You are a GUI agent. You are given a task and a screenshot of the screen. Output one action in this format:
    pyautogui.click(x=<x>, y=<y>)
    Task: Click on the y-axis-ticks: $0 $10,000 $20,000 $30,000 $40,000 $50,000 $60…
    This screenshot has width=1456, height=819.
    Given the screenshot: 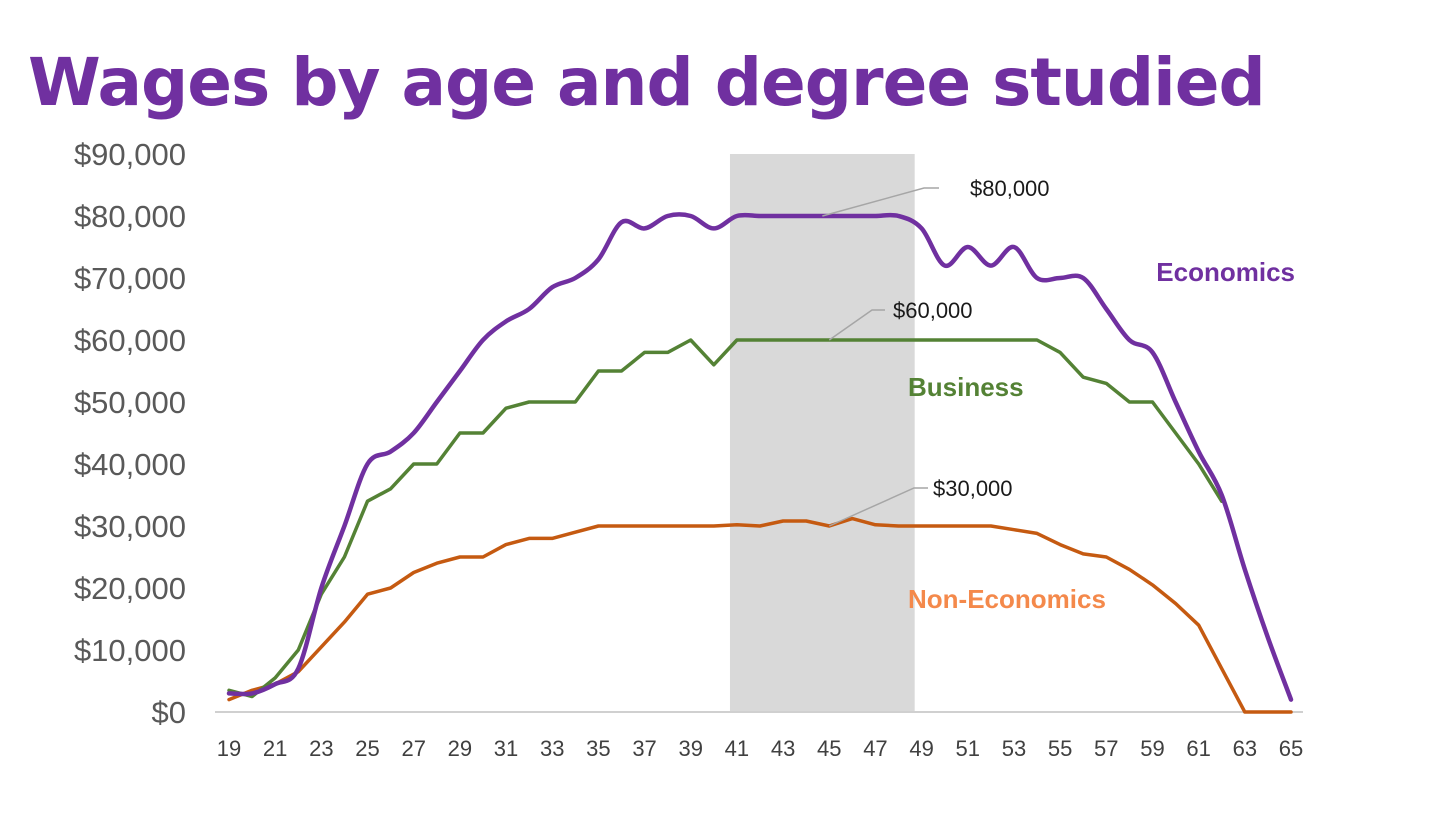 What is the action you would take?
    pyautogui.click(x=130, y=433)
    